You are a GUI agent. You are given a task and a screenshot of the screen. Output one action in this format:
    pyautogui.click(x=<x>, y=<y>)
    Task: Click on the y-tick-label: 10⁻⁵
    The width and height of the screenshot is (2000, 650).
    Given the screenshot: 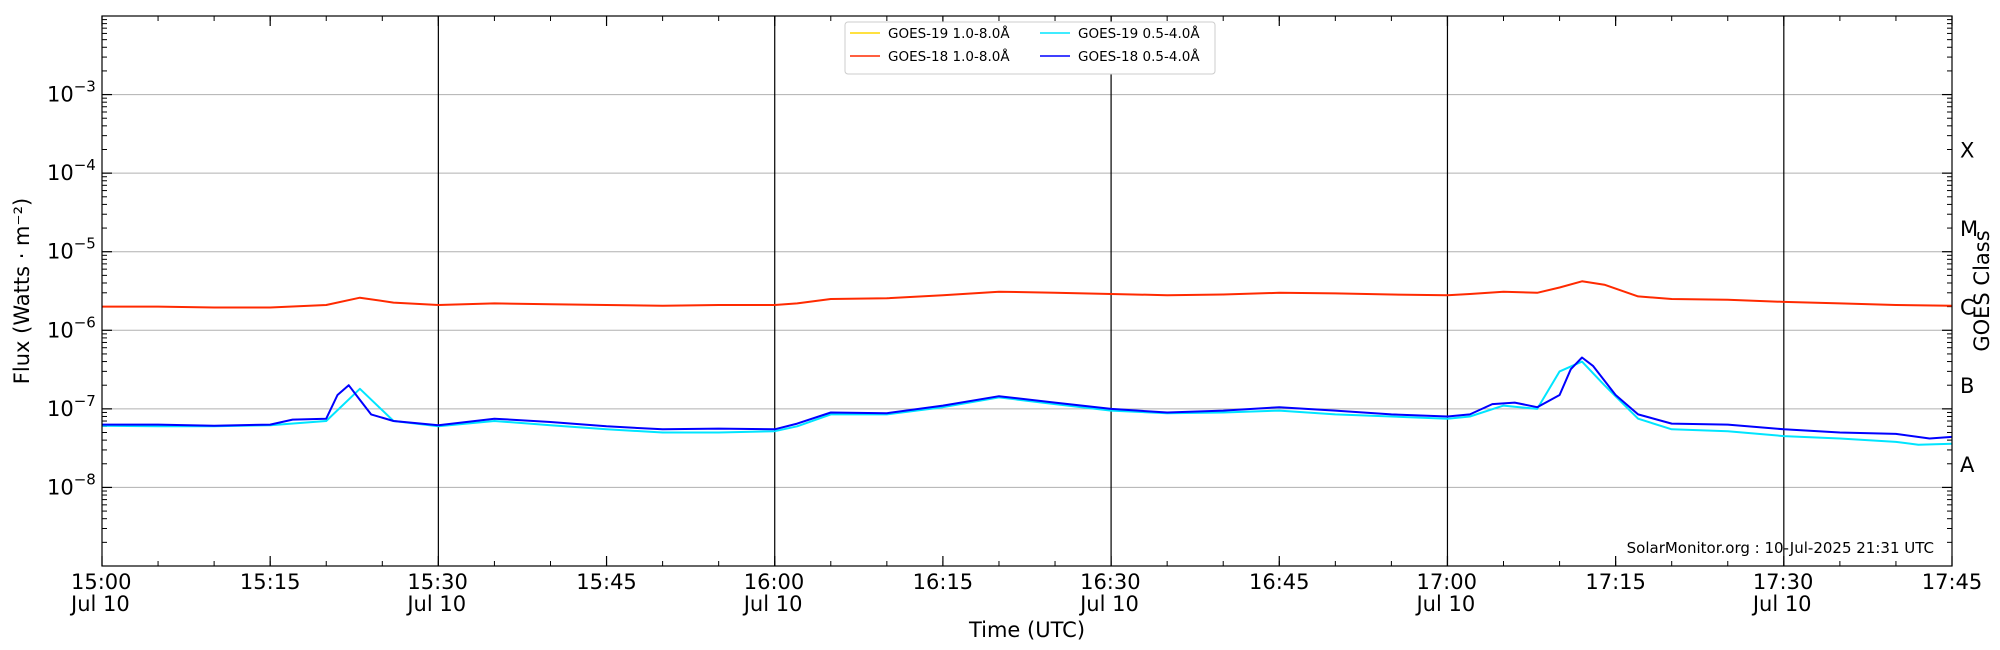 What is the action you would take?
    pyautogui.click(x=71, y=249)
    